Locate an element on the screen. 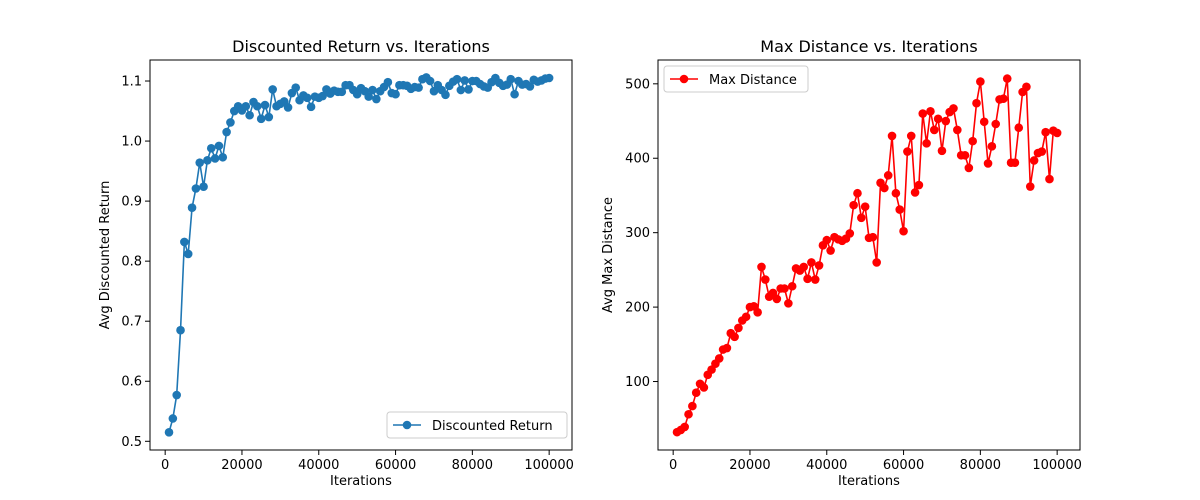 This screenshot has height=500, width=1200. x-tick-label: 80000 is located at coordinates (472, 465).